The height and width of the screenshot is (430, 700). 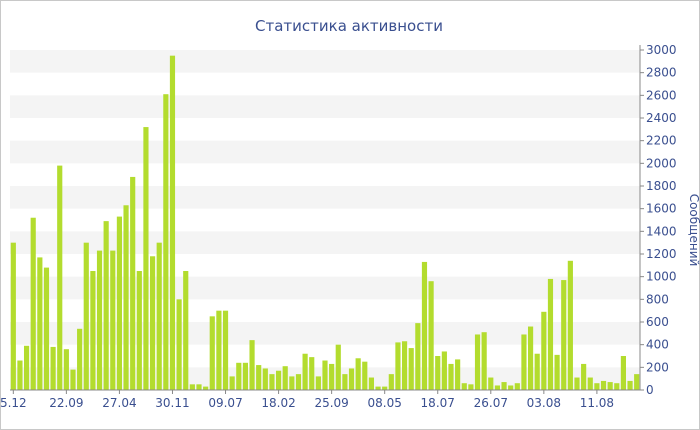 What do you see at coordinates (349, 26) in the screenshot?
I see `chart-title: Статистика активности` at bounding box center [349, 26].